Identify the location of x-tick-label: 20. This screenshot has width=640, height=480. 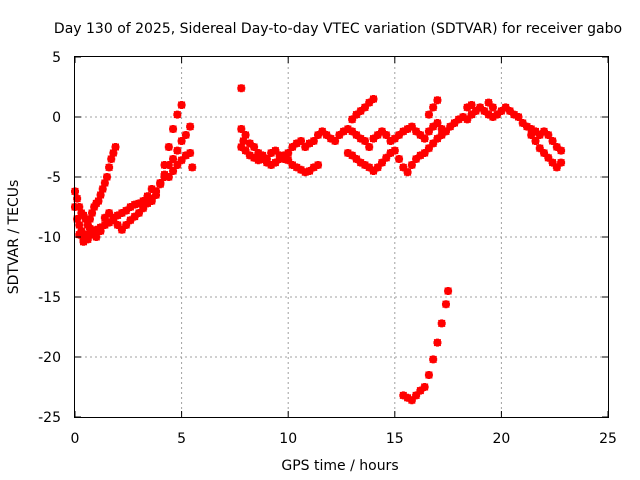
(501, 439).